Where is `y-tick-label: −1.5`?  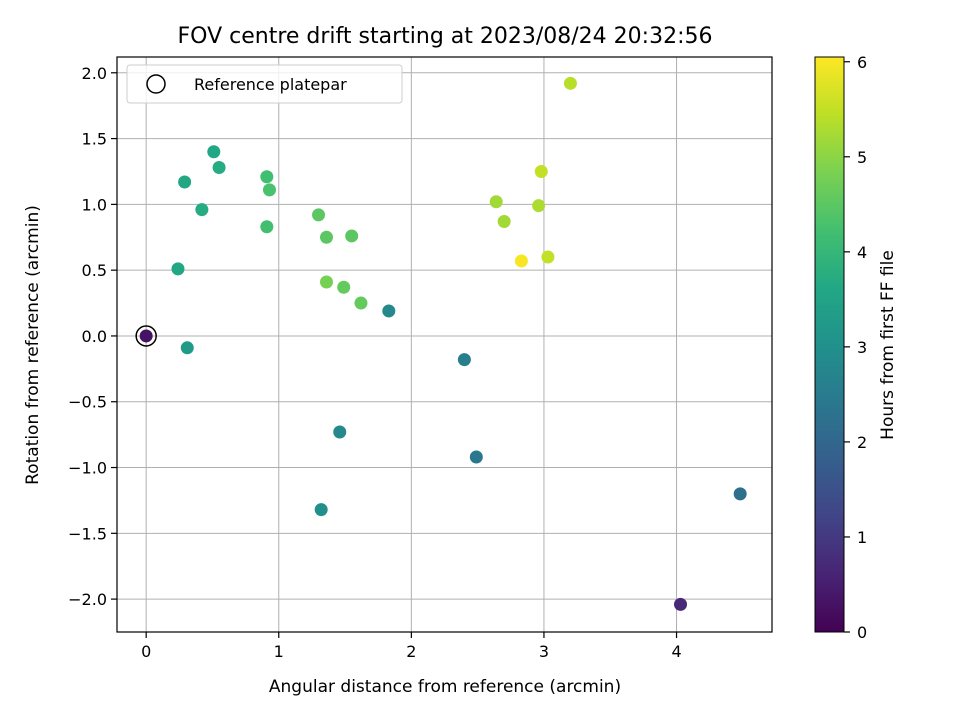 y-tick-label: −1.5 is located at coordinates (87, 533).